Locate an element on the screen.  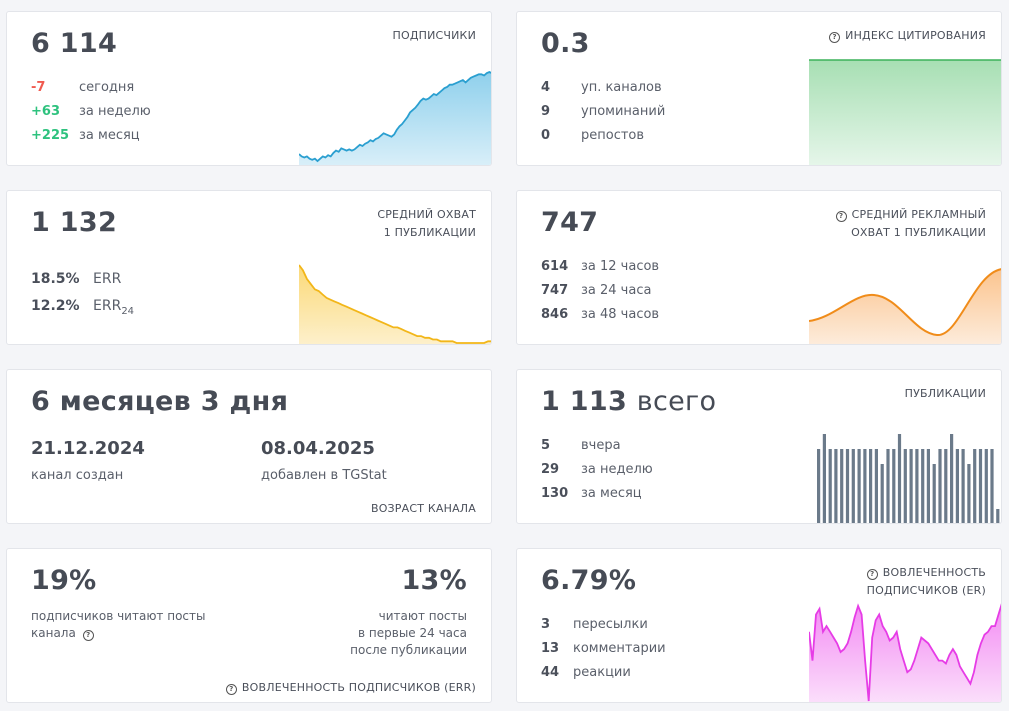
subscribers-week-value: +63 is located at coordinates (45, 111).